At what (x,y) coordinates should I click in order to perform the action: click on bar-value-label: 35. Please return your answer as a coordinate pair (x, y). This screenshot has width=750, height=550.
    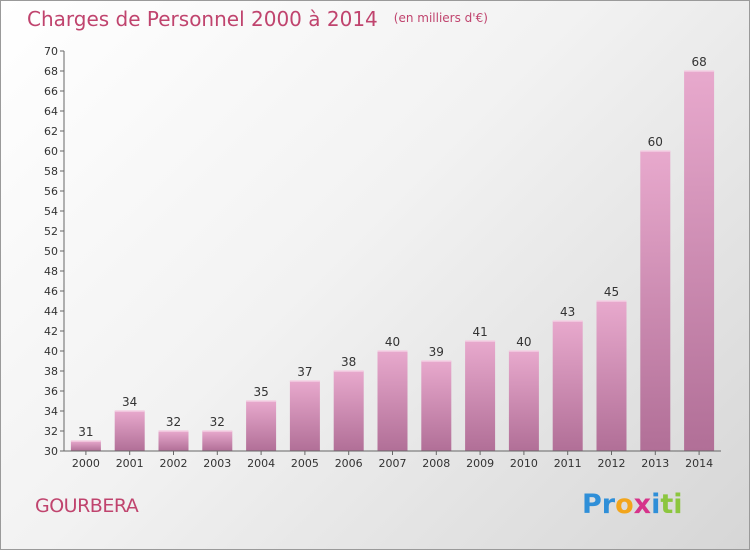
    Looking at the image, I should click on (260, 392).